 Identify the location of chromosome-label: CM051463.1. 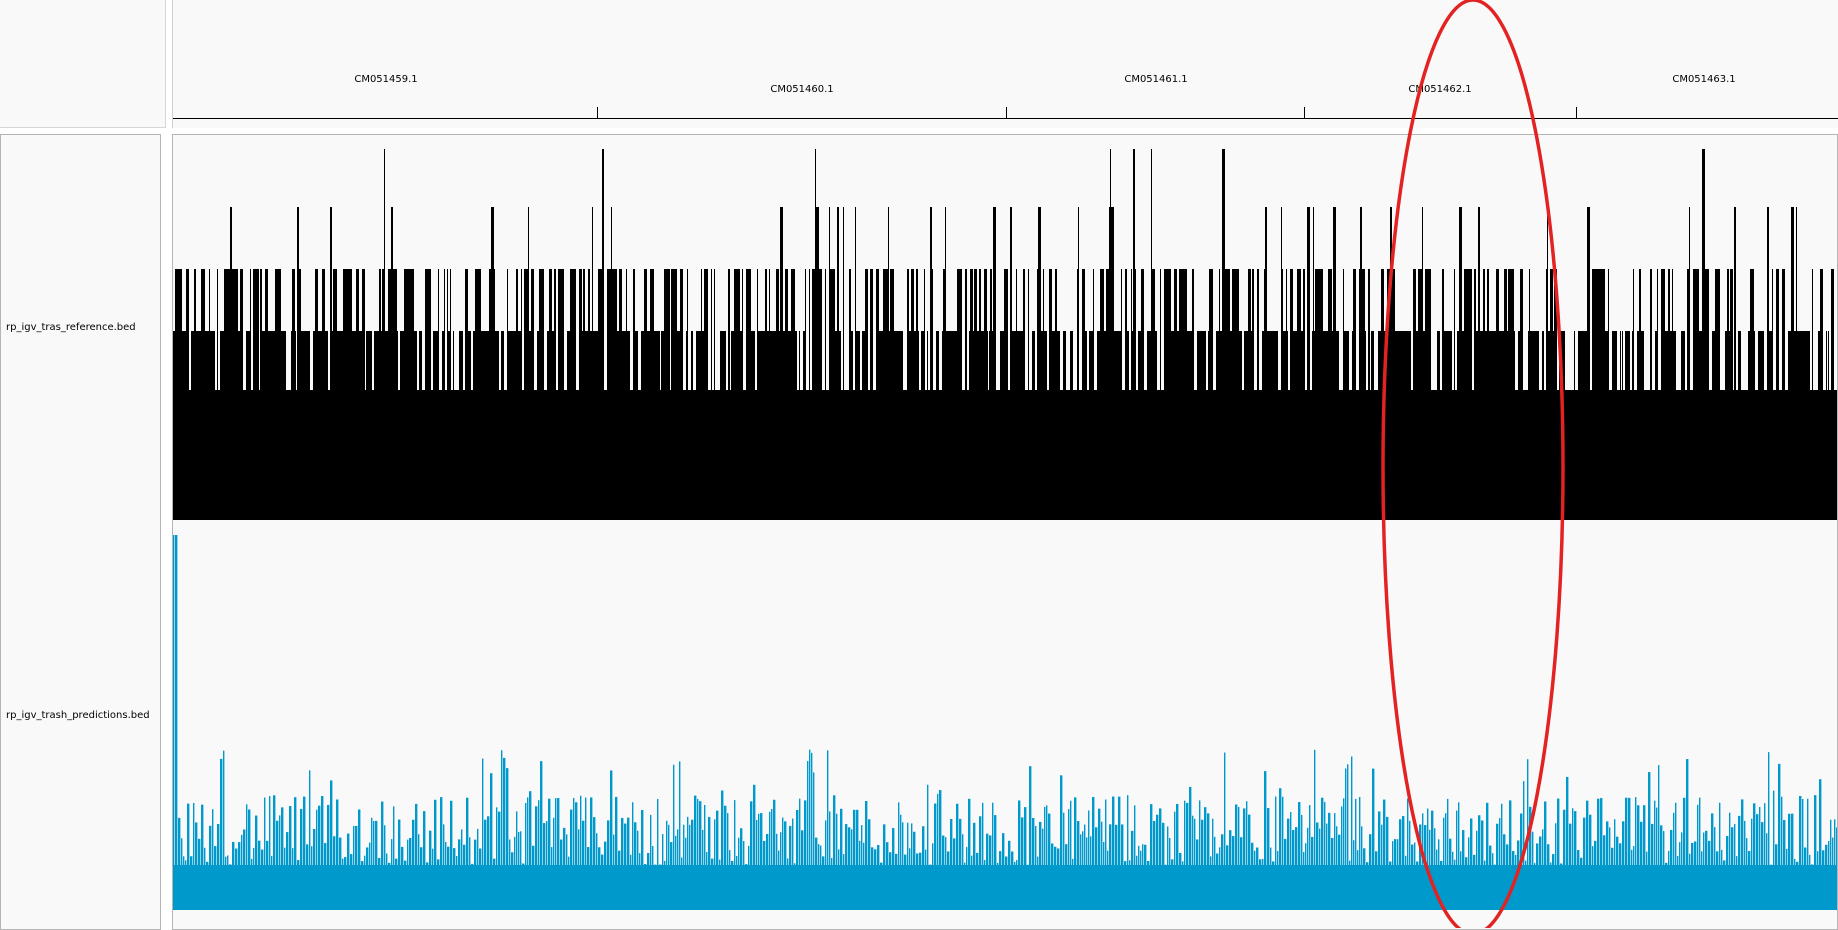
(1704, 79).